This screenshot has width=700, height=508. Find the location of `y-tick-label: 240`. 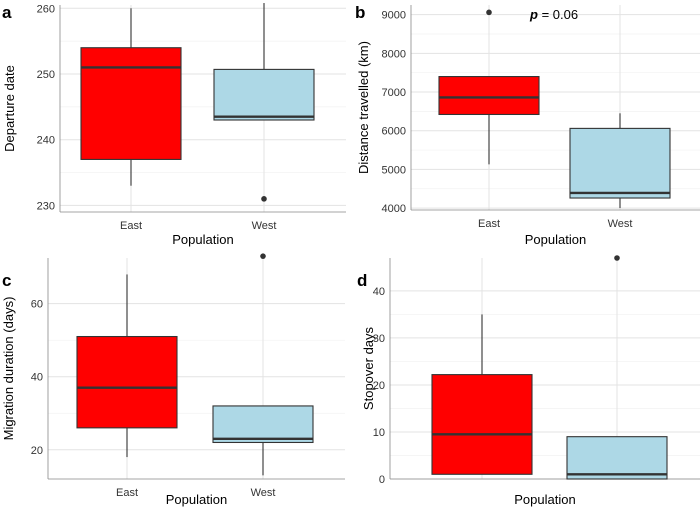

y-tick-label: 240 is located at coordinates (46, 141).